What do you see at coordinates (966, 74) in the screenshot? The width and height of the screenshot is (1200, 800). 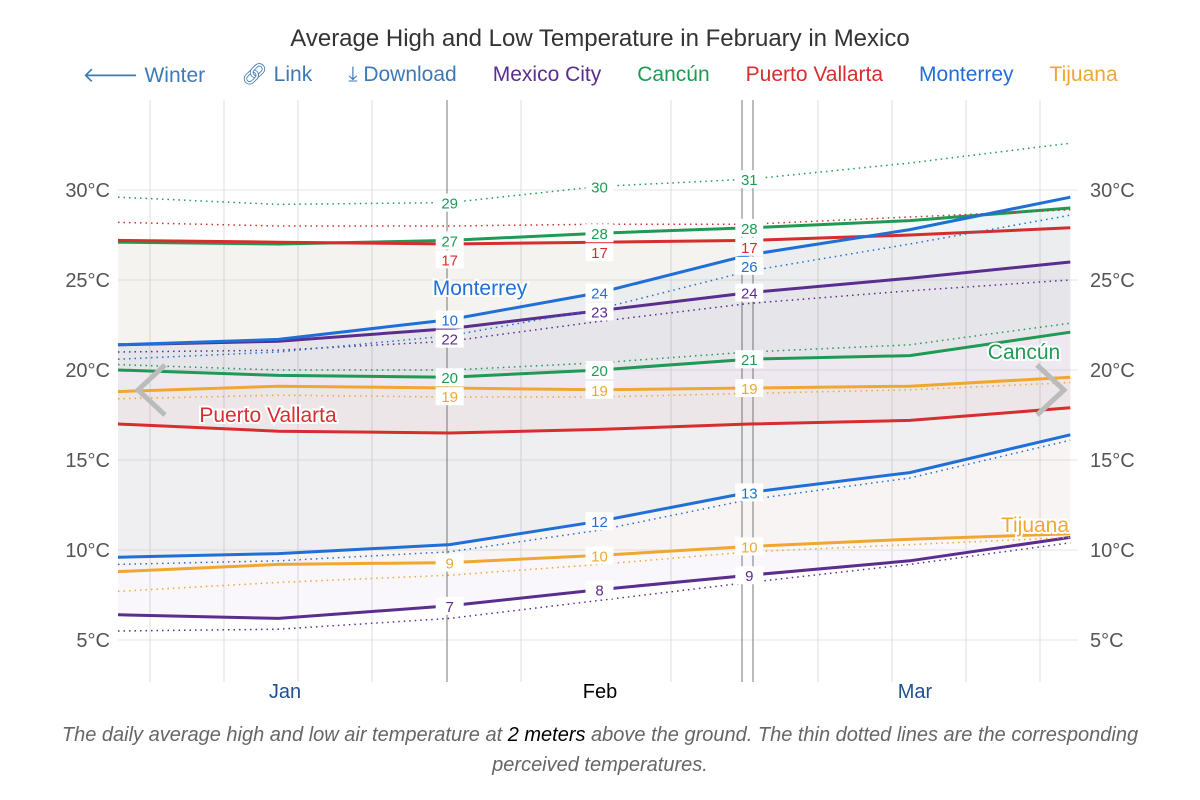 I see `legend-monterrey: Monterrey` at bounding box center [966, 74].